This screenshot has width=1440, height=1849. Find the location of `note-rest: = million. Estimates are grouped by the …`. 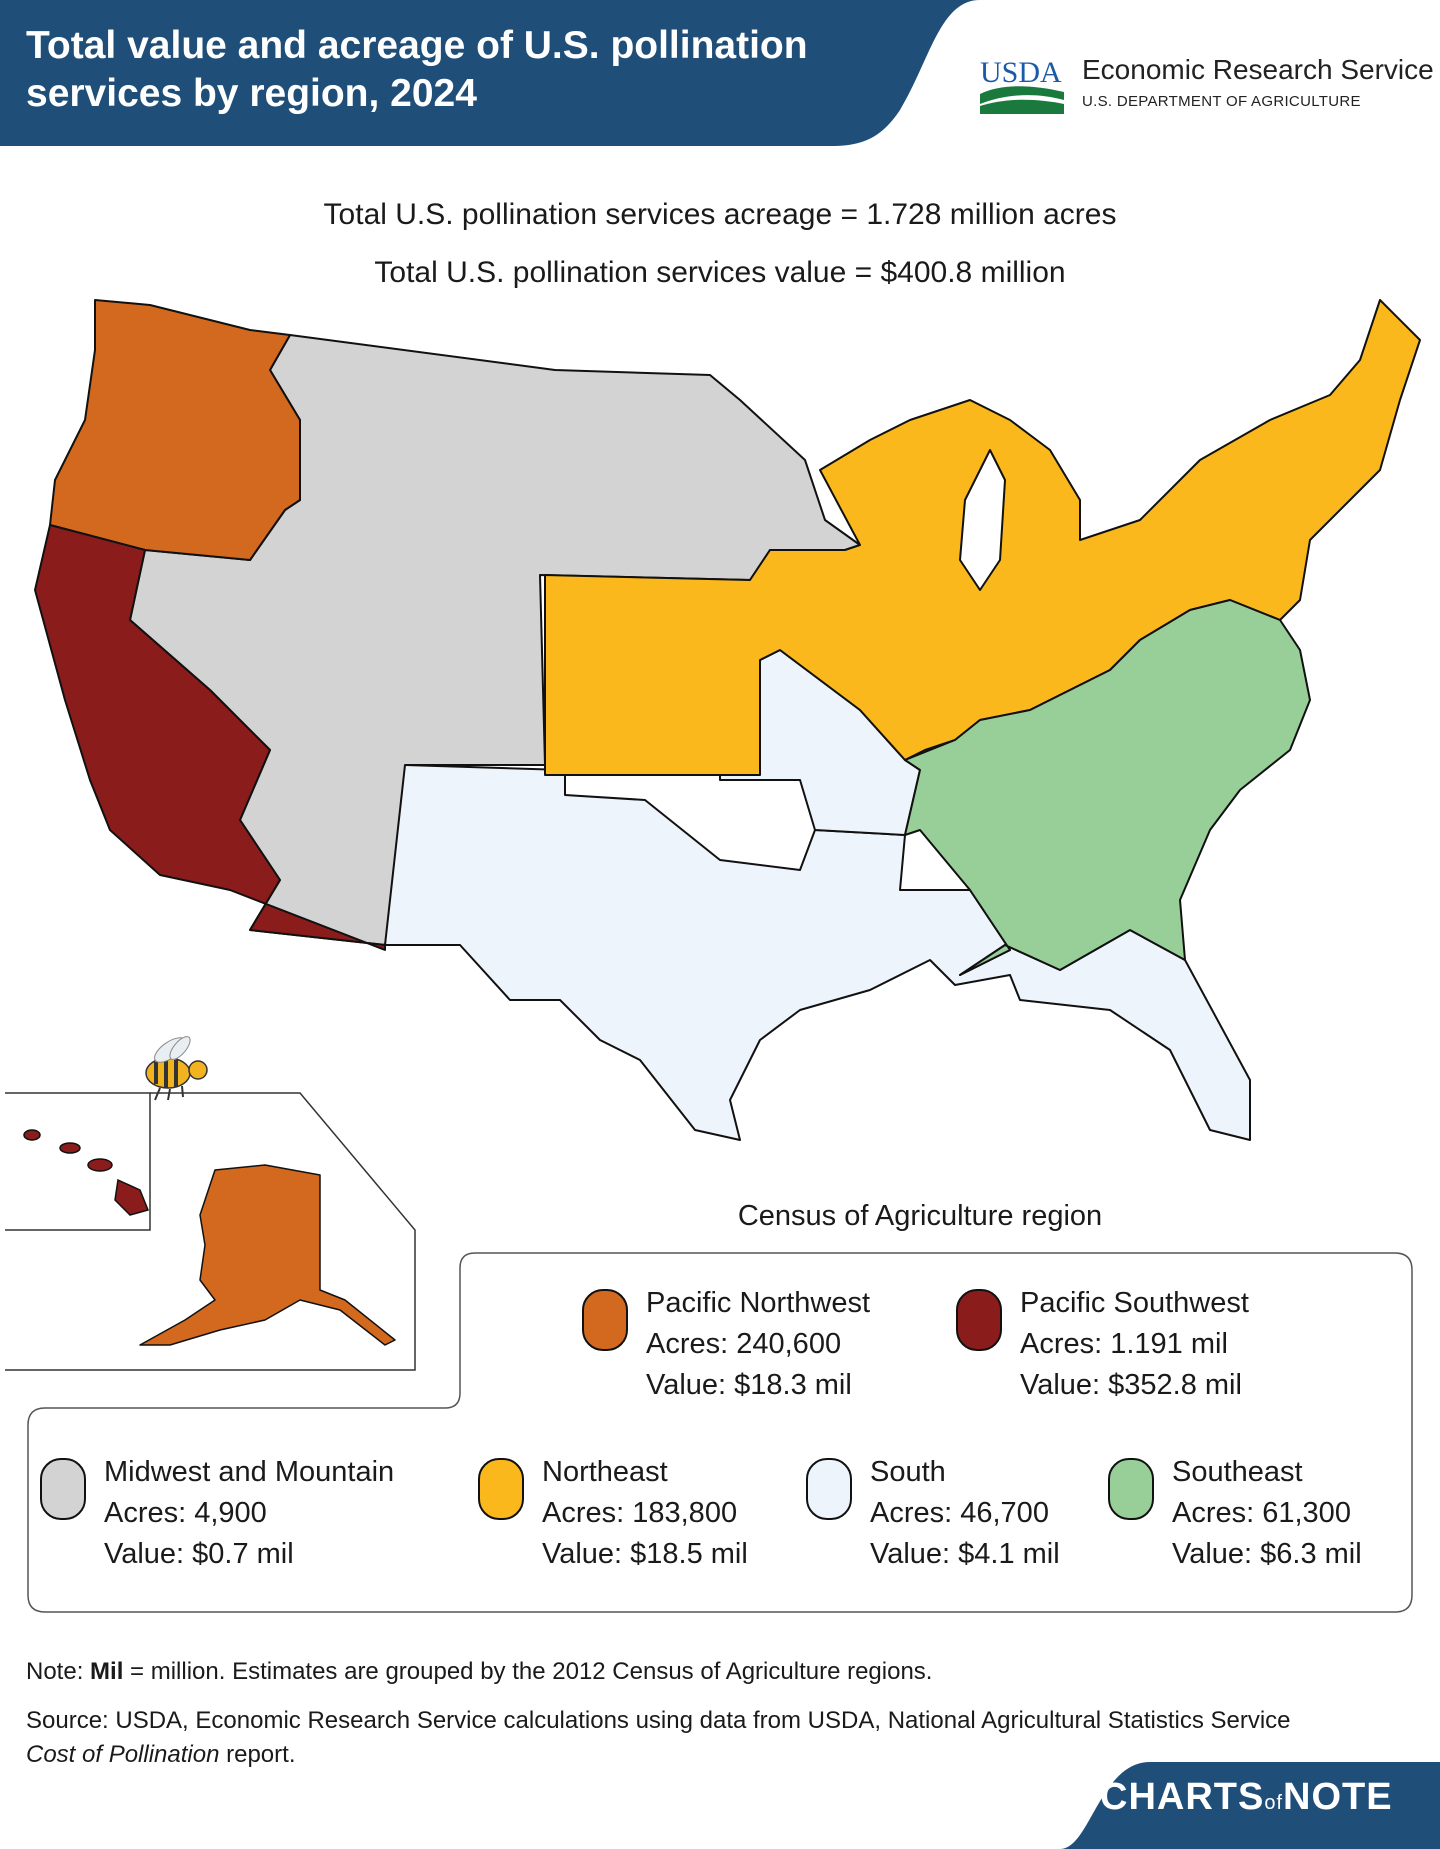

note-rest: = million. Estimates are grouped by the … is located at coordinates (528, 1671).